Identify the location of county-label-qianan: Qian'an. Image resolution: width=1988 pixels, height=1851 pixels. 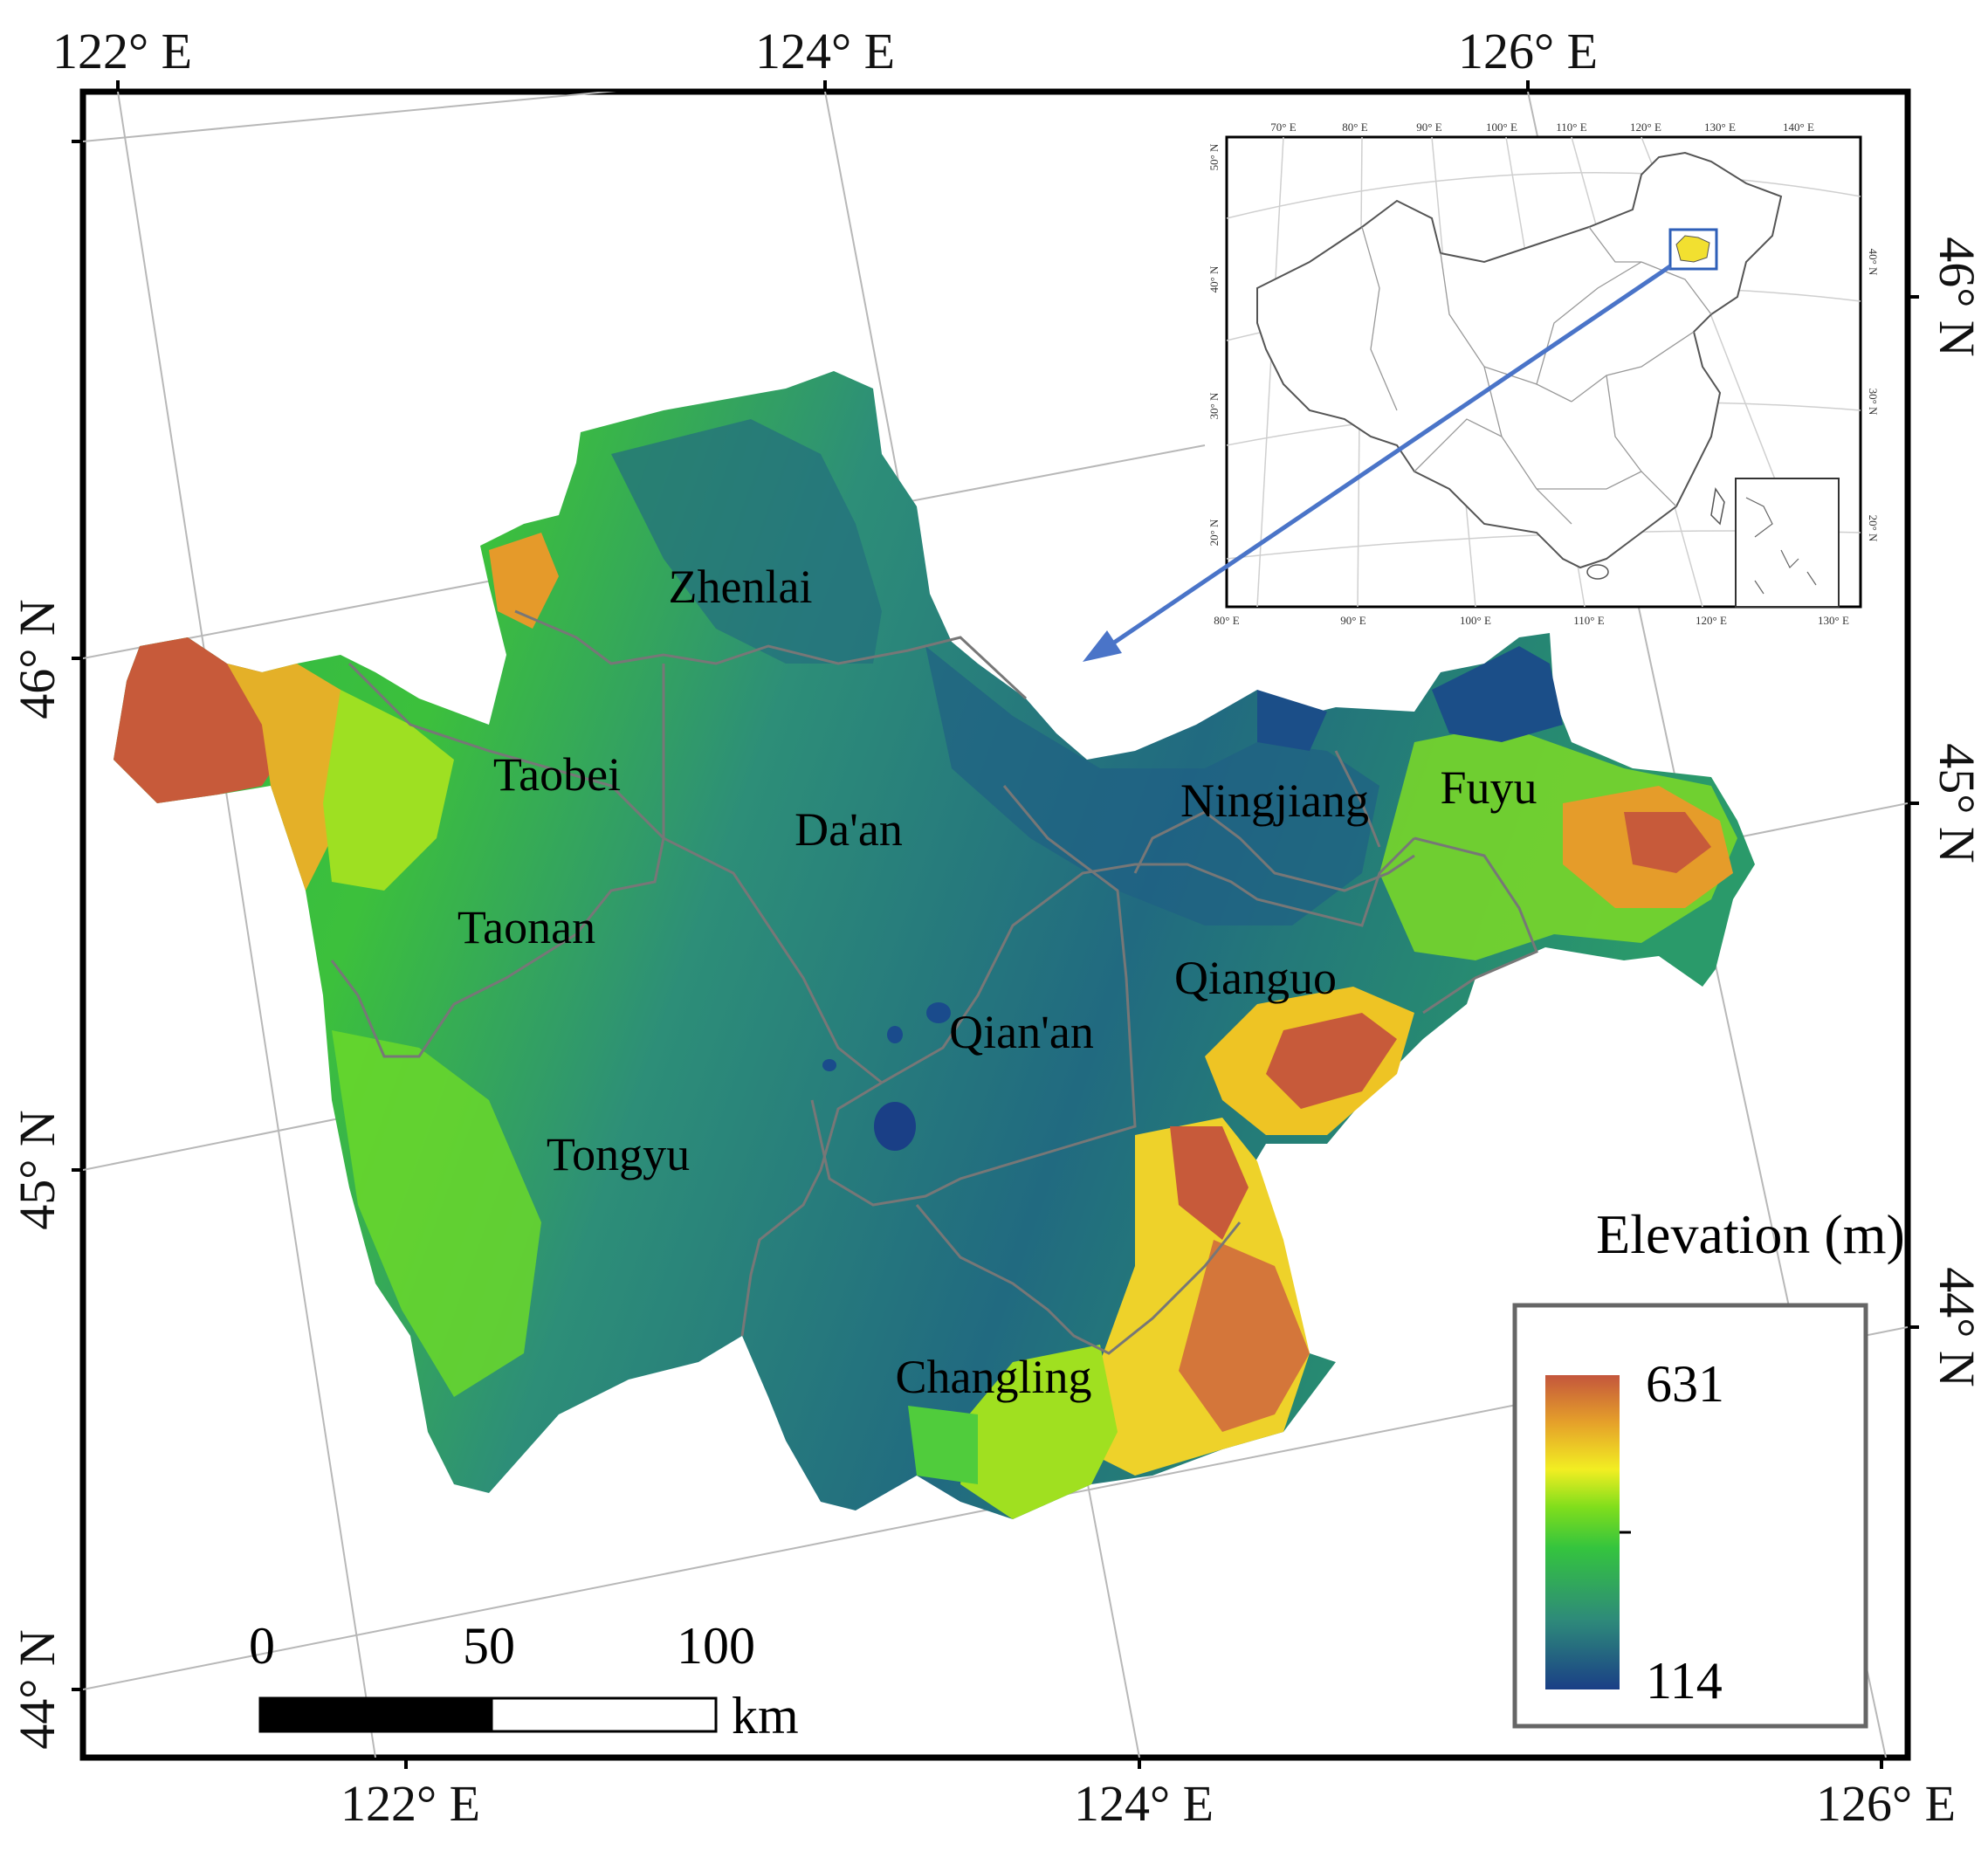
(1021, 1032).